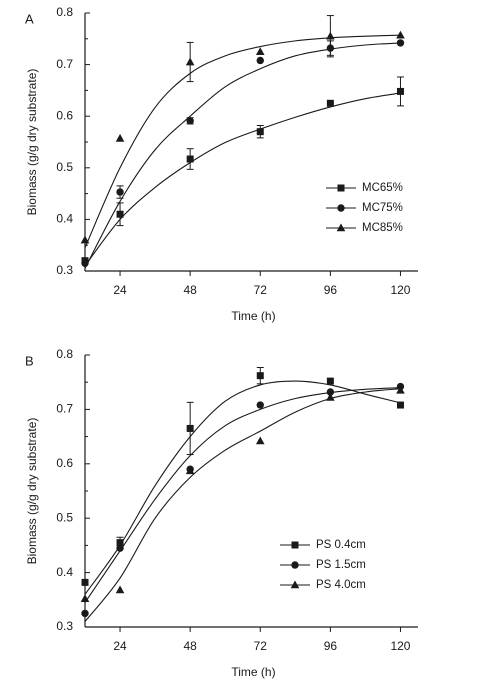 Image resolution: width=489 pixels, height=685 pixels. What do you see at coordinates (341, 545) in the screenshot?
I see `legend-label: PS 0.4cm` at bounding box center [341, 545].